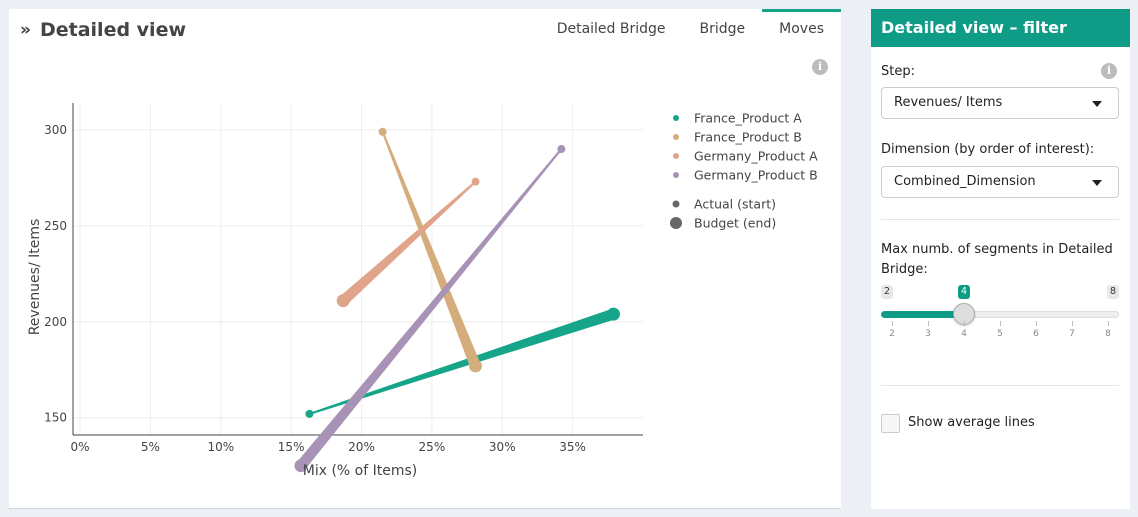 This screenshot has height=517, width=1138. I want to click on x-tick-label: 5%, so click(150, 447).